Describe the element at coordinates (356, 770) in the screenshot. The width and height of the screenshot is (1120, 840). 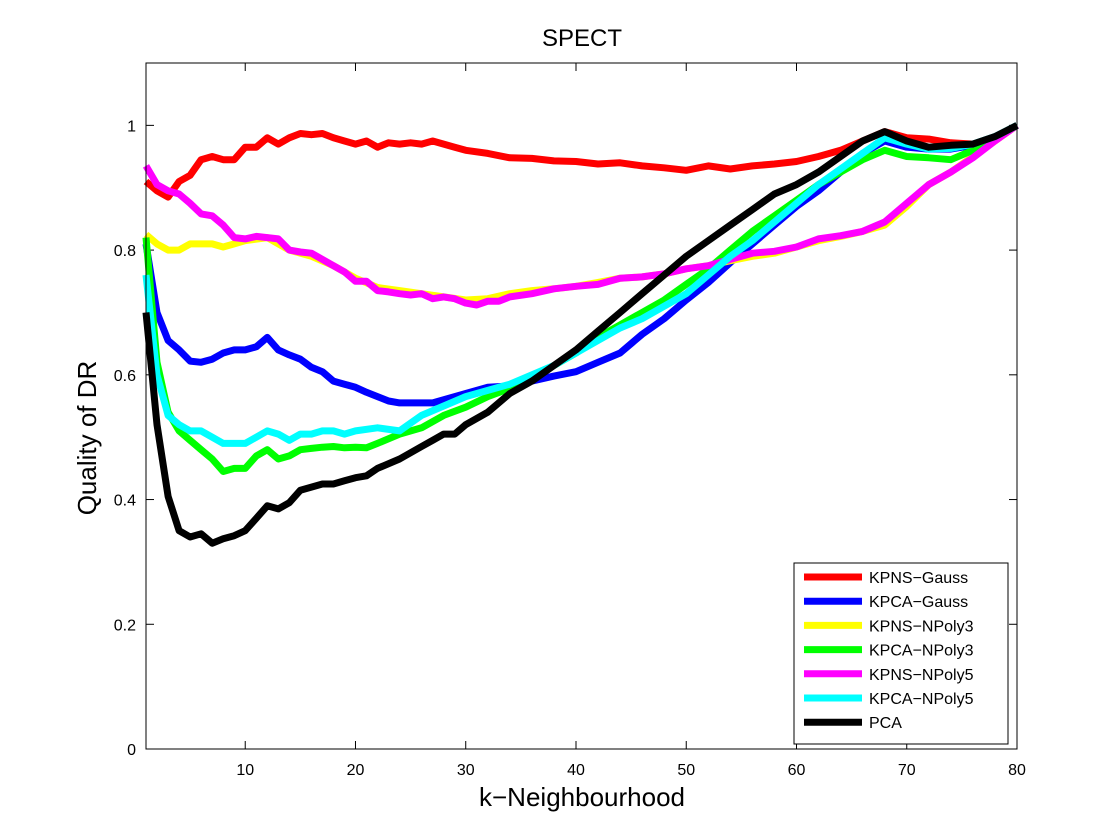
I see `x-tick-label: 20` at that location.